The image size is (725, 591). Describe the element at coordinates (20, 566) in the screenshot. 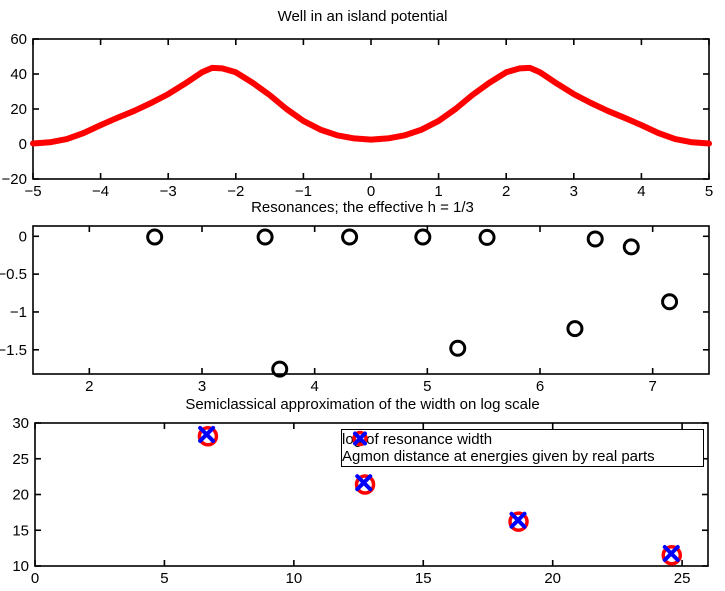

I see `width-log-scale-ytick-label: 10` at that location.